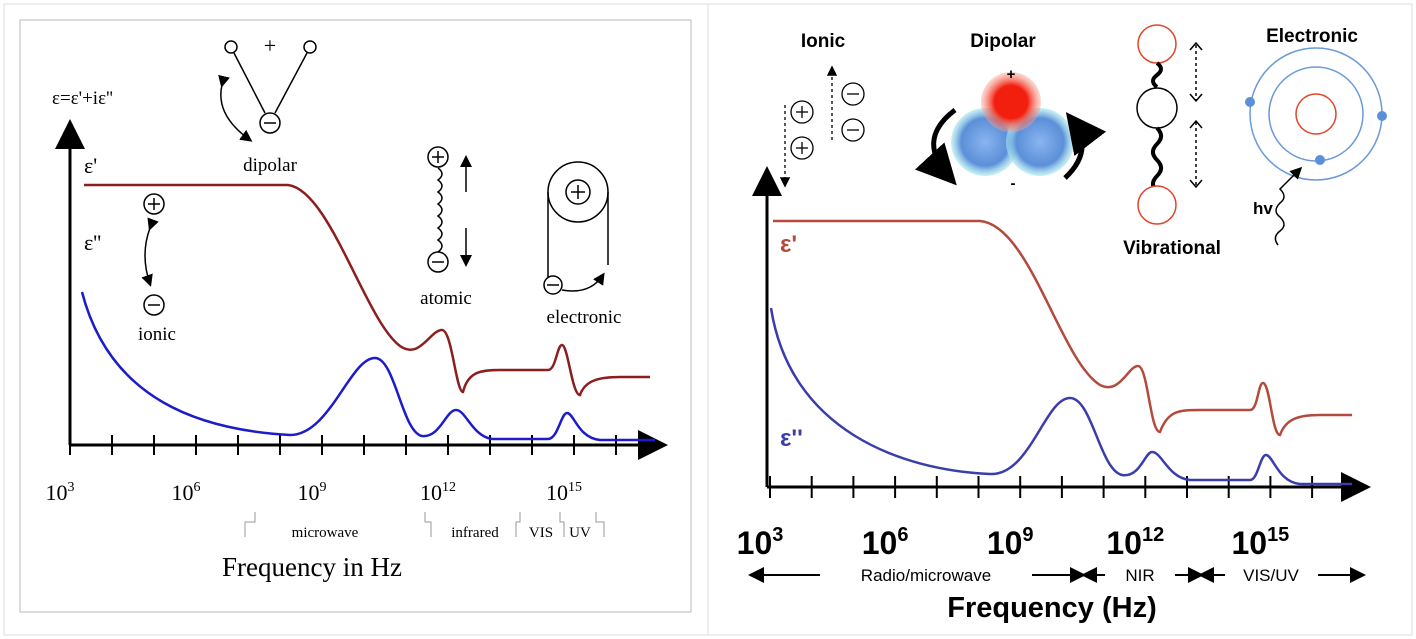 The width and height of the screenshot is (1416, 639). I want to click on atomic-label: atomic, so click(446, 298).